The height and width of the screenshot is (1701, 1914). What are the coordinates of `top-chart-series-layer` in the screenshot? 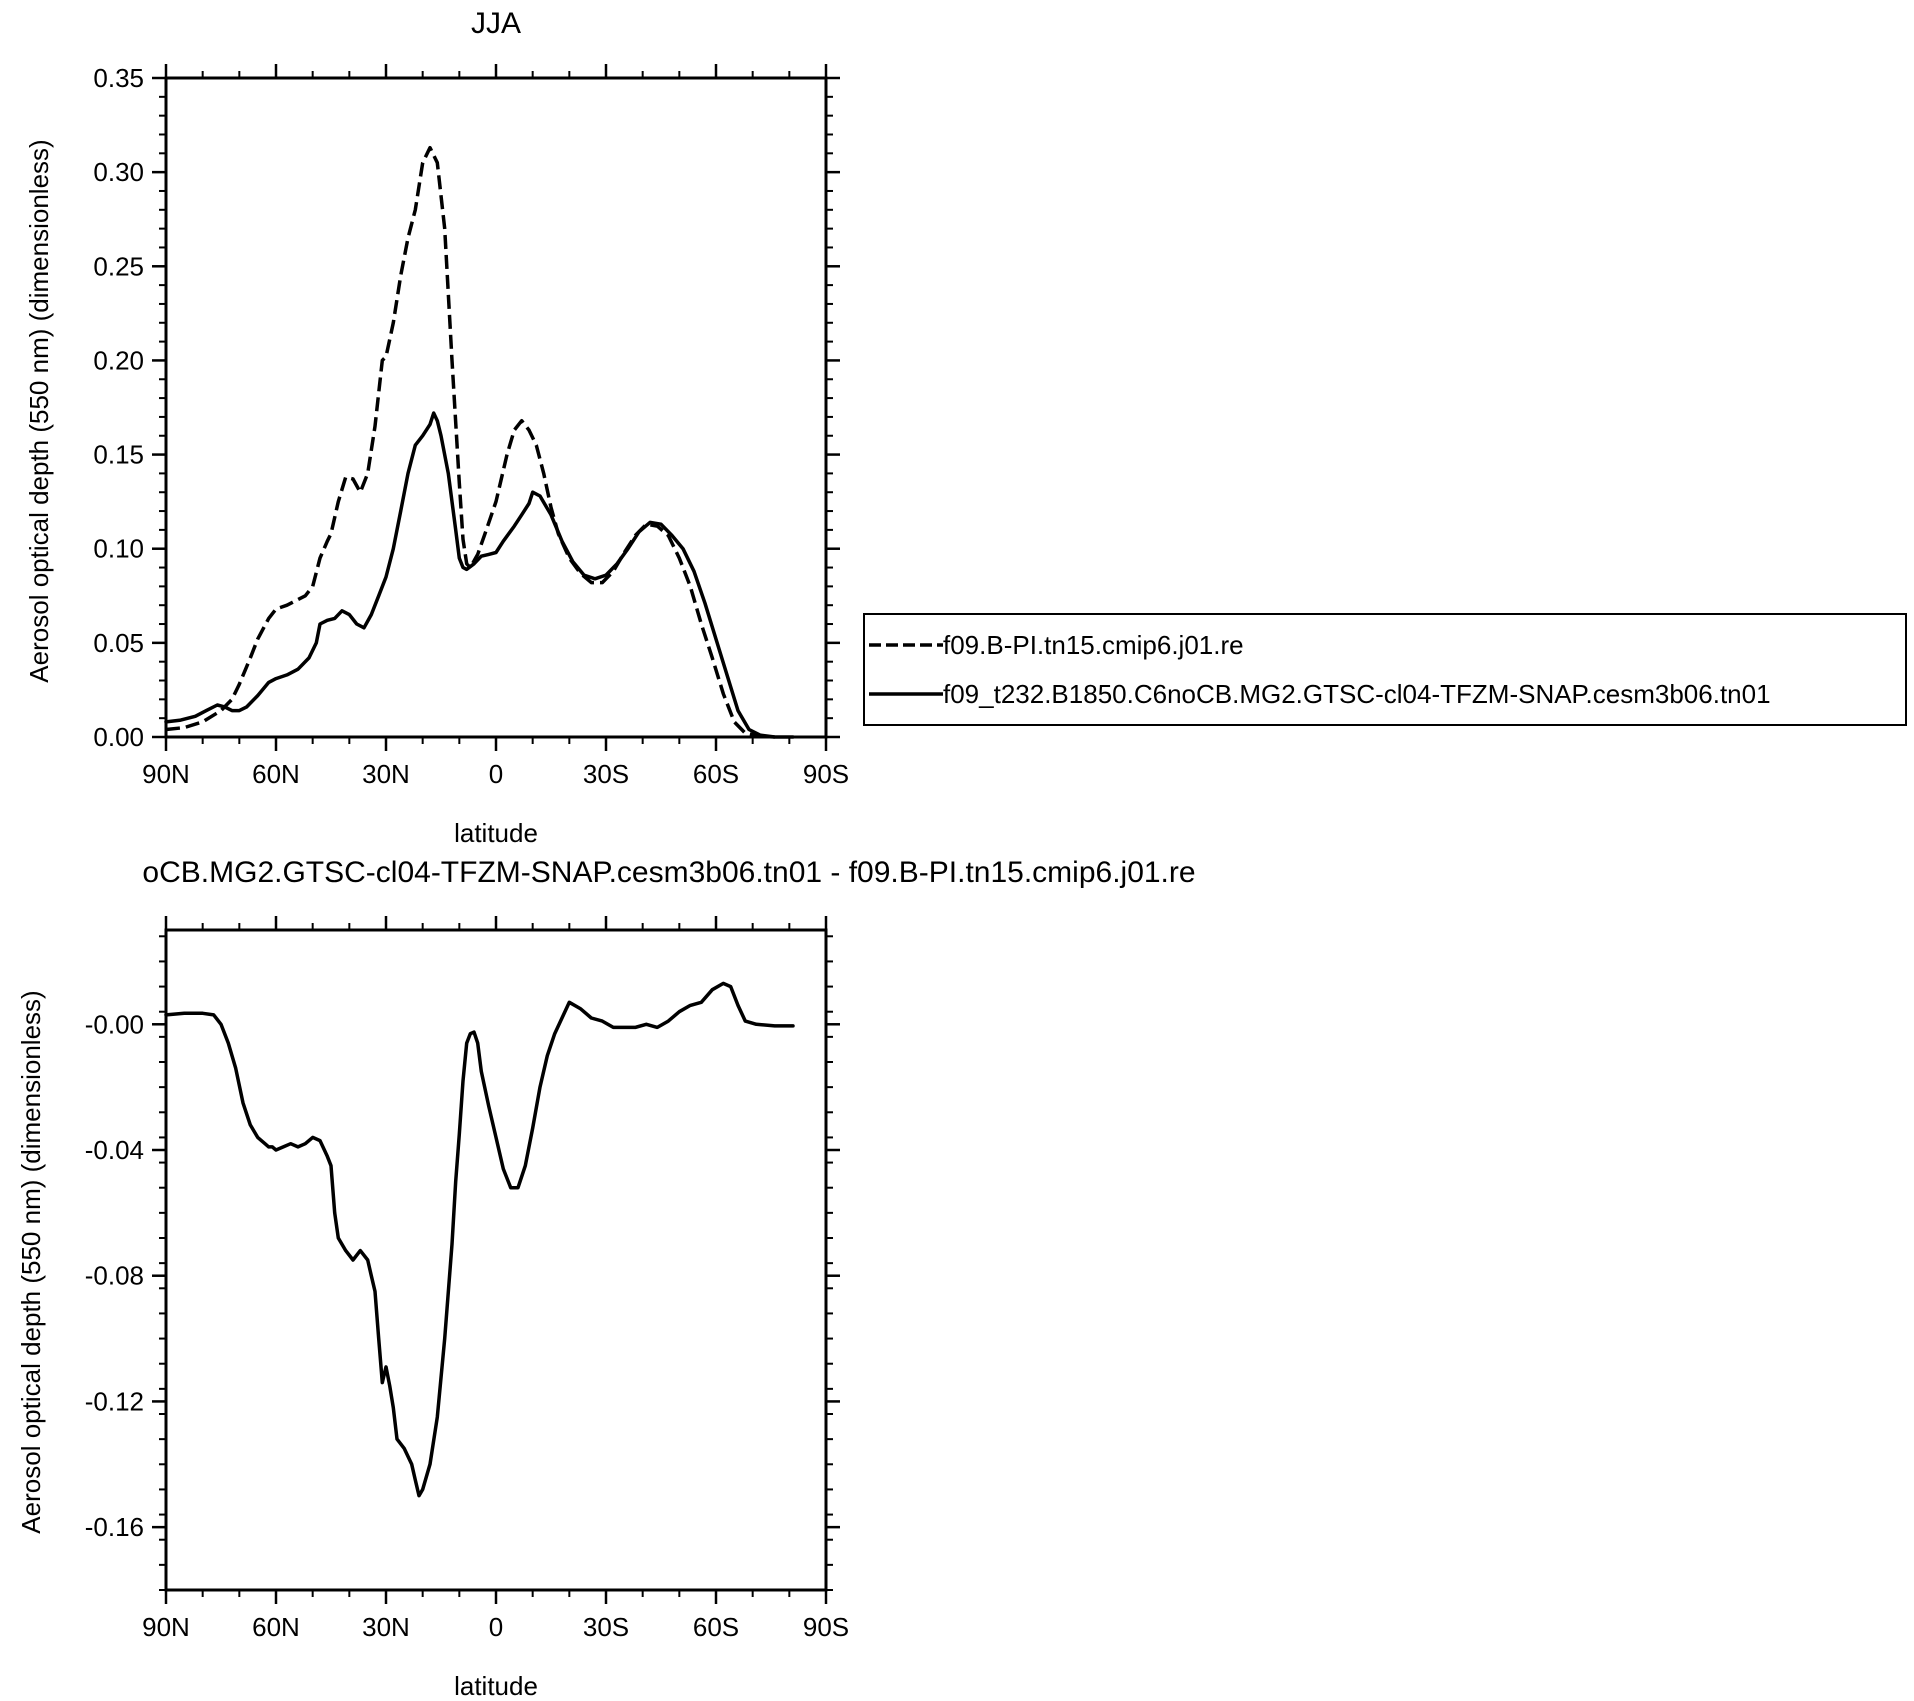 It's located at (479, 442).